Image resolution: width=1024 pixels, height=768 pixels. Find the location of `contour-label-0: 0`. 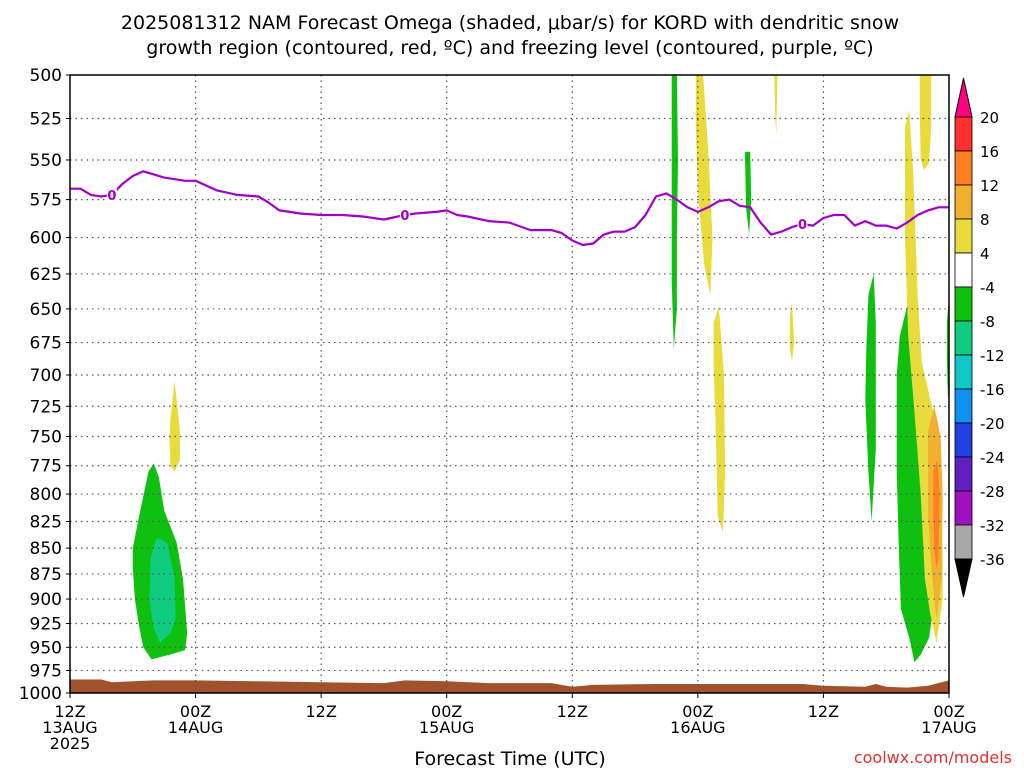

contour-label-0: 0 is located at coordinates (111, 196).